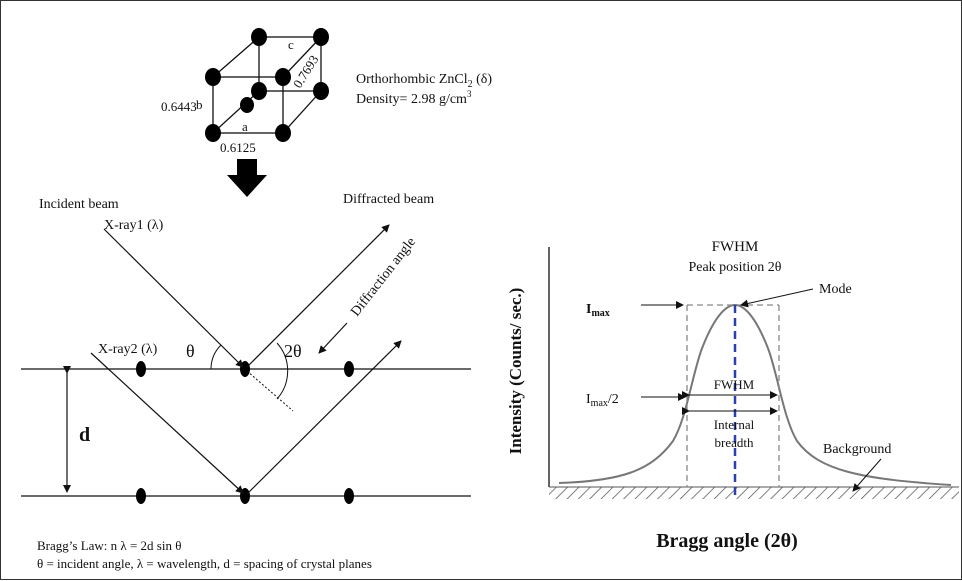 The image size is (962, 581). What do you see at coordinates (128, 349) in the screenshot?
I see `xray2-label: X-ray2 (λ)` at bounding box center [128, 349].